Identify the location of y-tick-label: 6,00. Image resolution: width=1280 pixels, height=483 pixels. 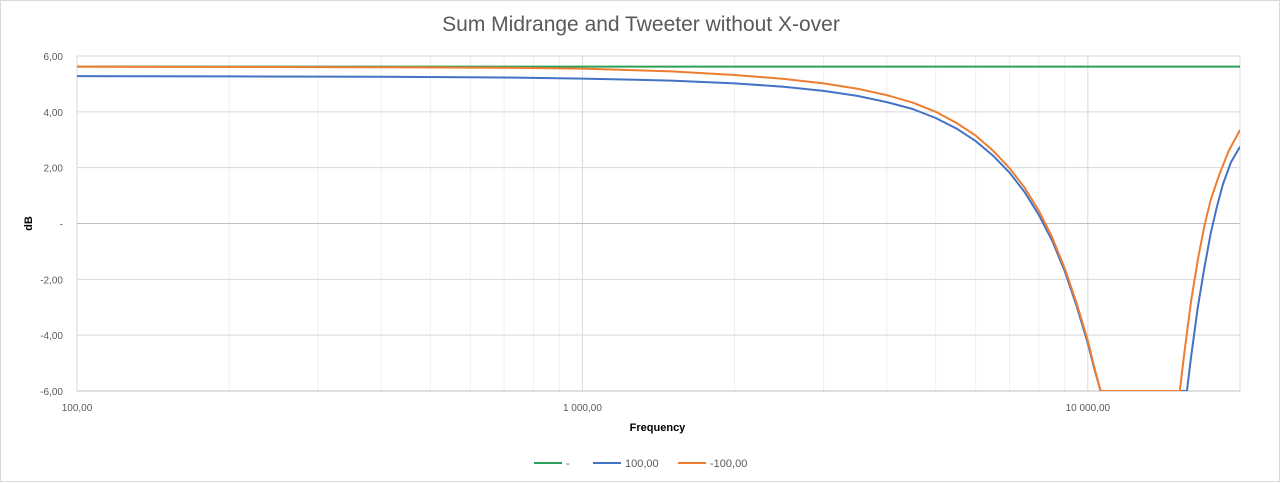
(54, 57).